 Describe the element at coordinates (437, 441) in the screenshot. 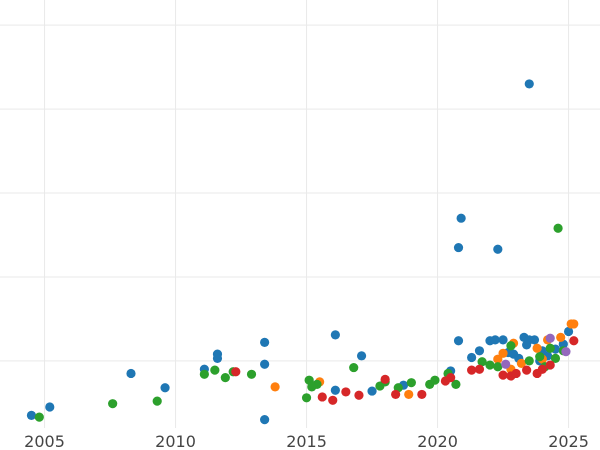

I see `x-tick-label: 2020` at that location.